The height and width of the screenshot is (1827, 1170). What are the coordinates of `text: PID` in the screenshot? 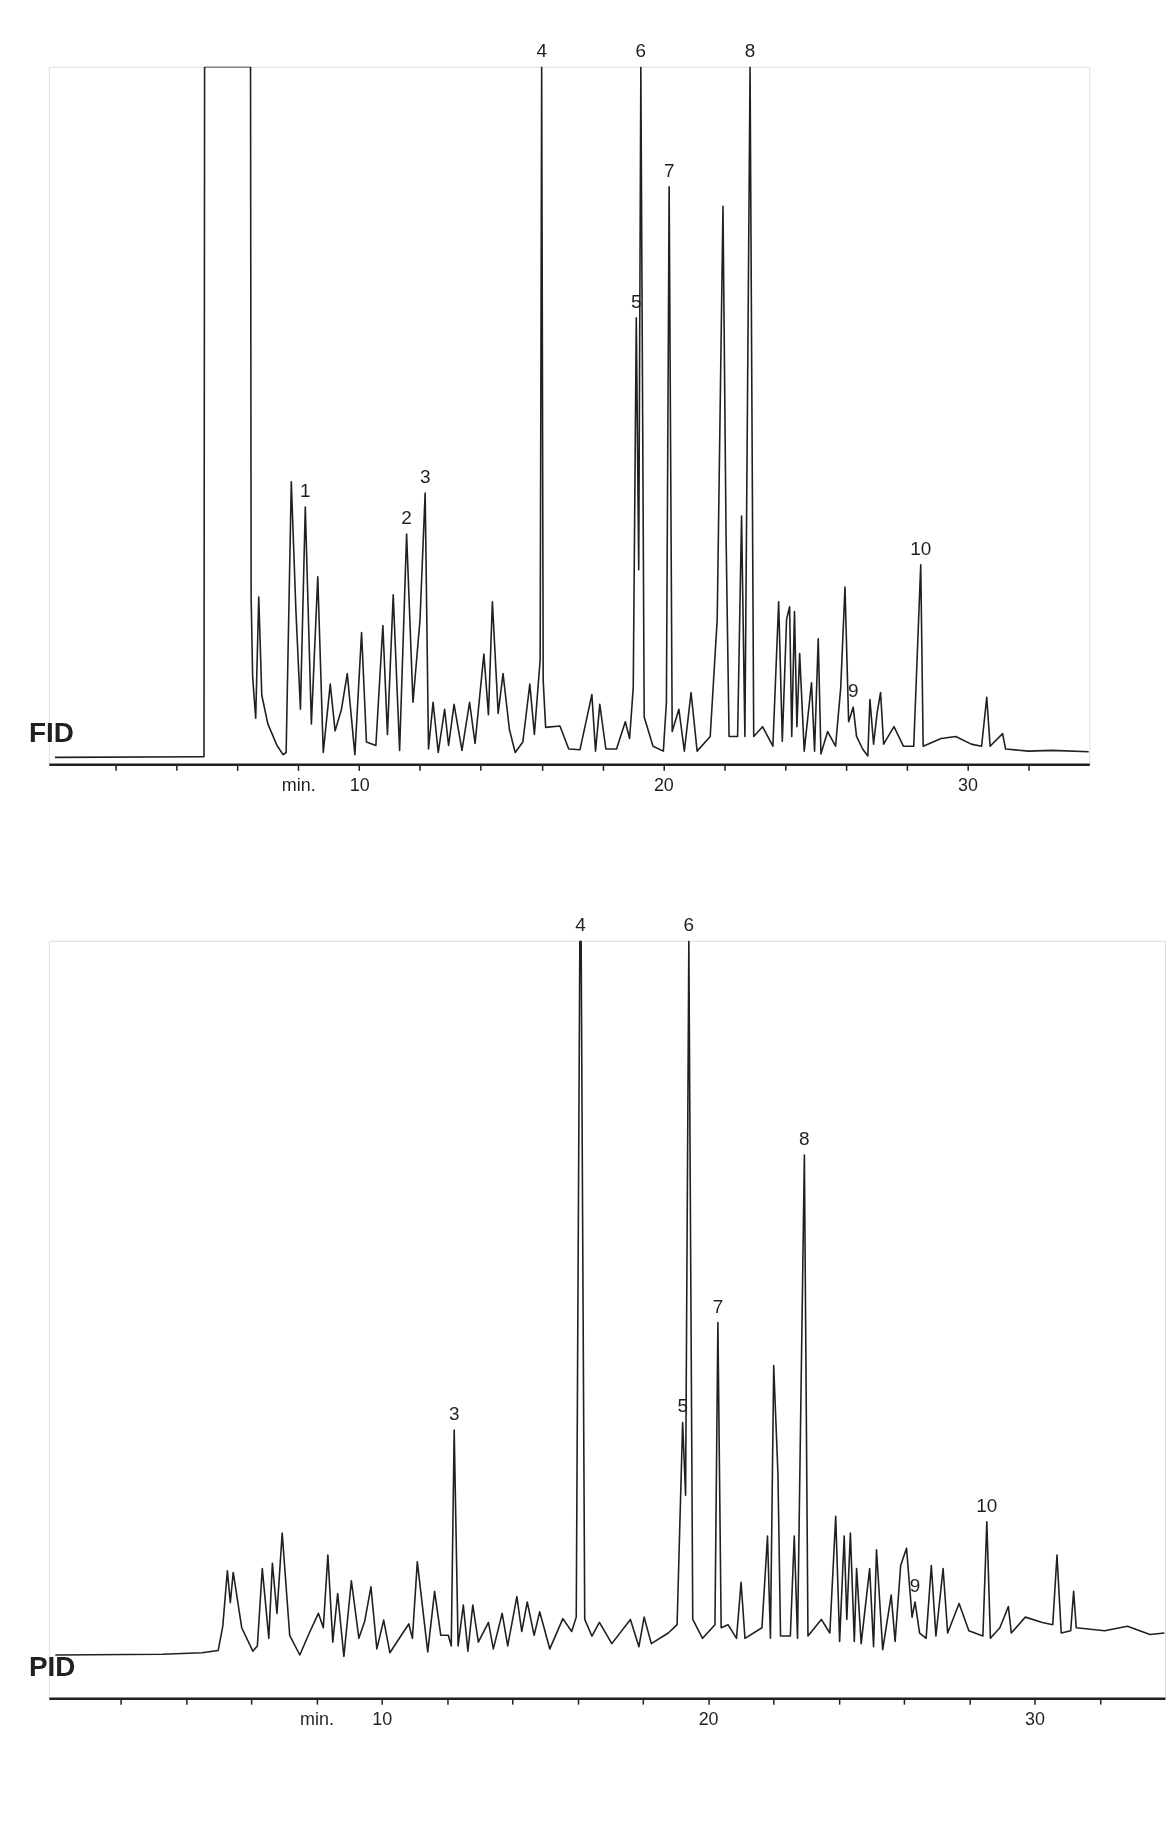 It's located at (52, 1667).